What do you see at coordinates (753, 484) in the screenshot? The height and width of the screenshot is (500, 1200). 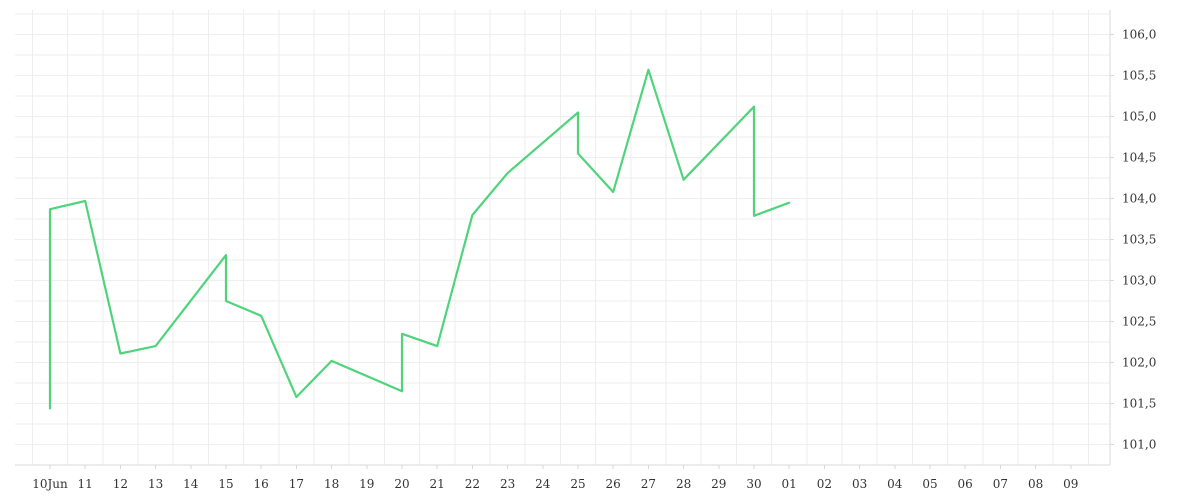 I see `x-tick-label: 30` at bounding box center [753, 484].